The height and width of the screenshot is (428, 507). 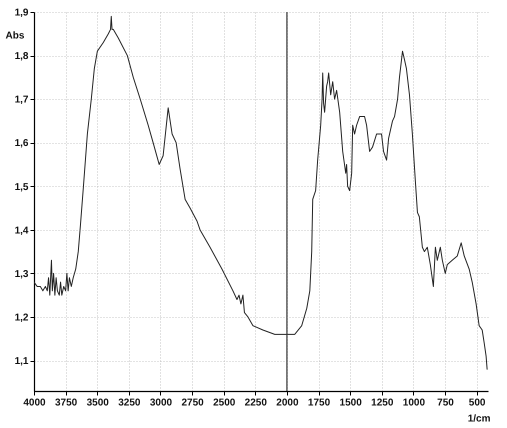 What do you see at coordinates (21, 362) in the screenshot?
I see `y-tick-label: 1,1` at bounding box center [21, 362].